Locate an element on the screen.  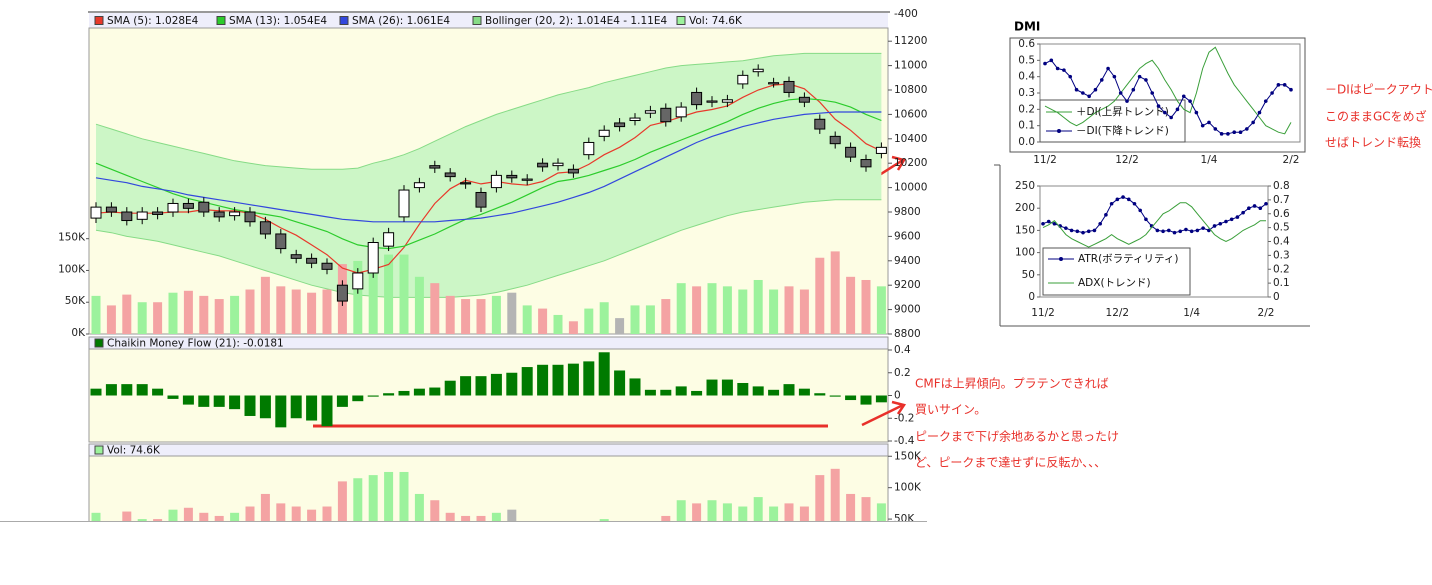
legend-label: ATR(ボラティリティ) is located at coordinates (1128, 259).